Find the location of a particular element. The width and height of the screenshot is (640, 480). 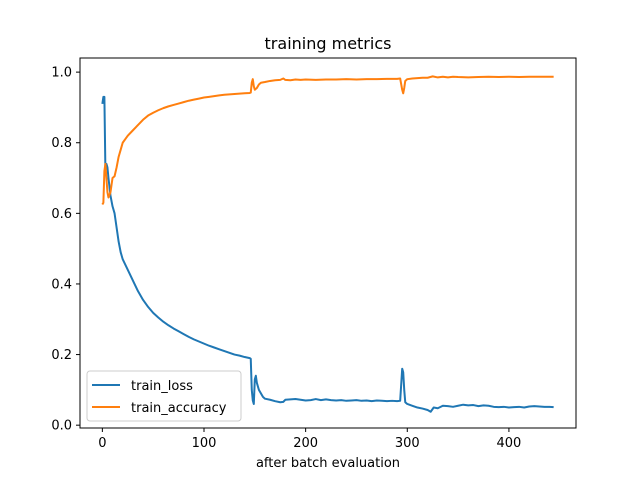

legend: train_loss train_accuracy is located at coordinates (164, 396).